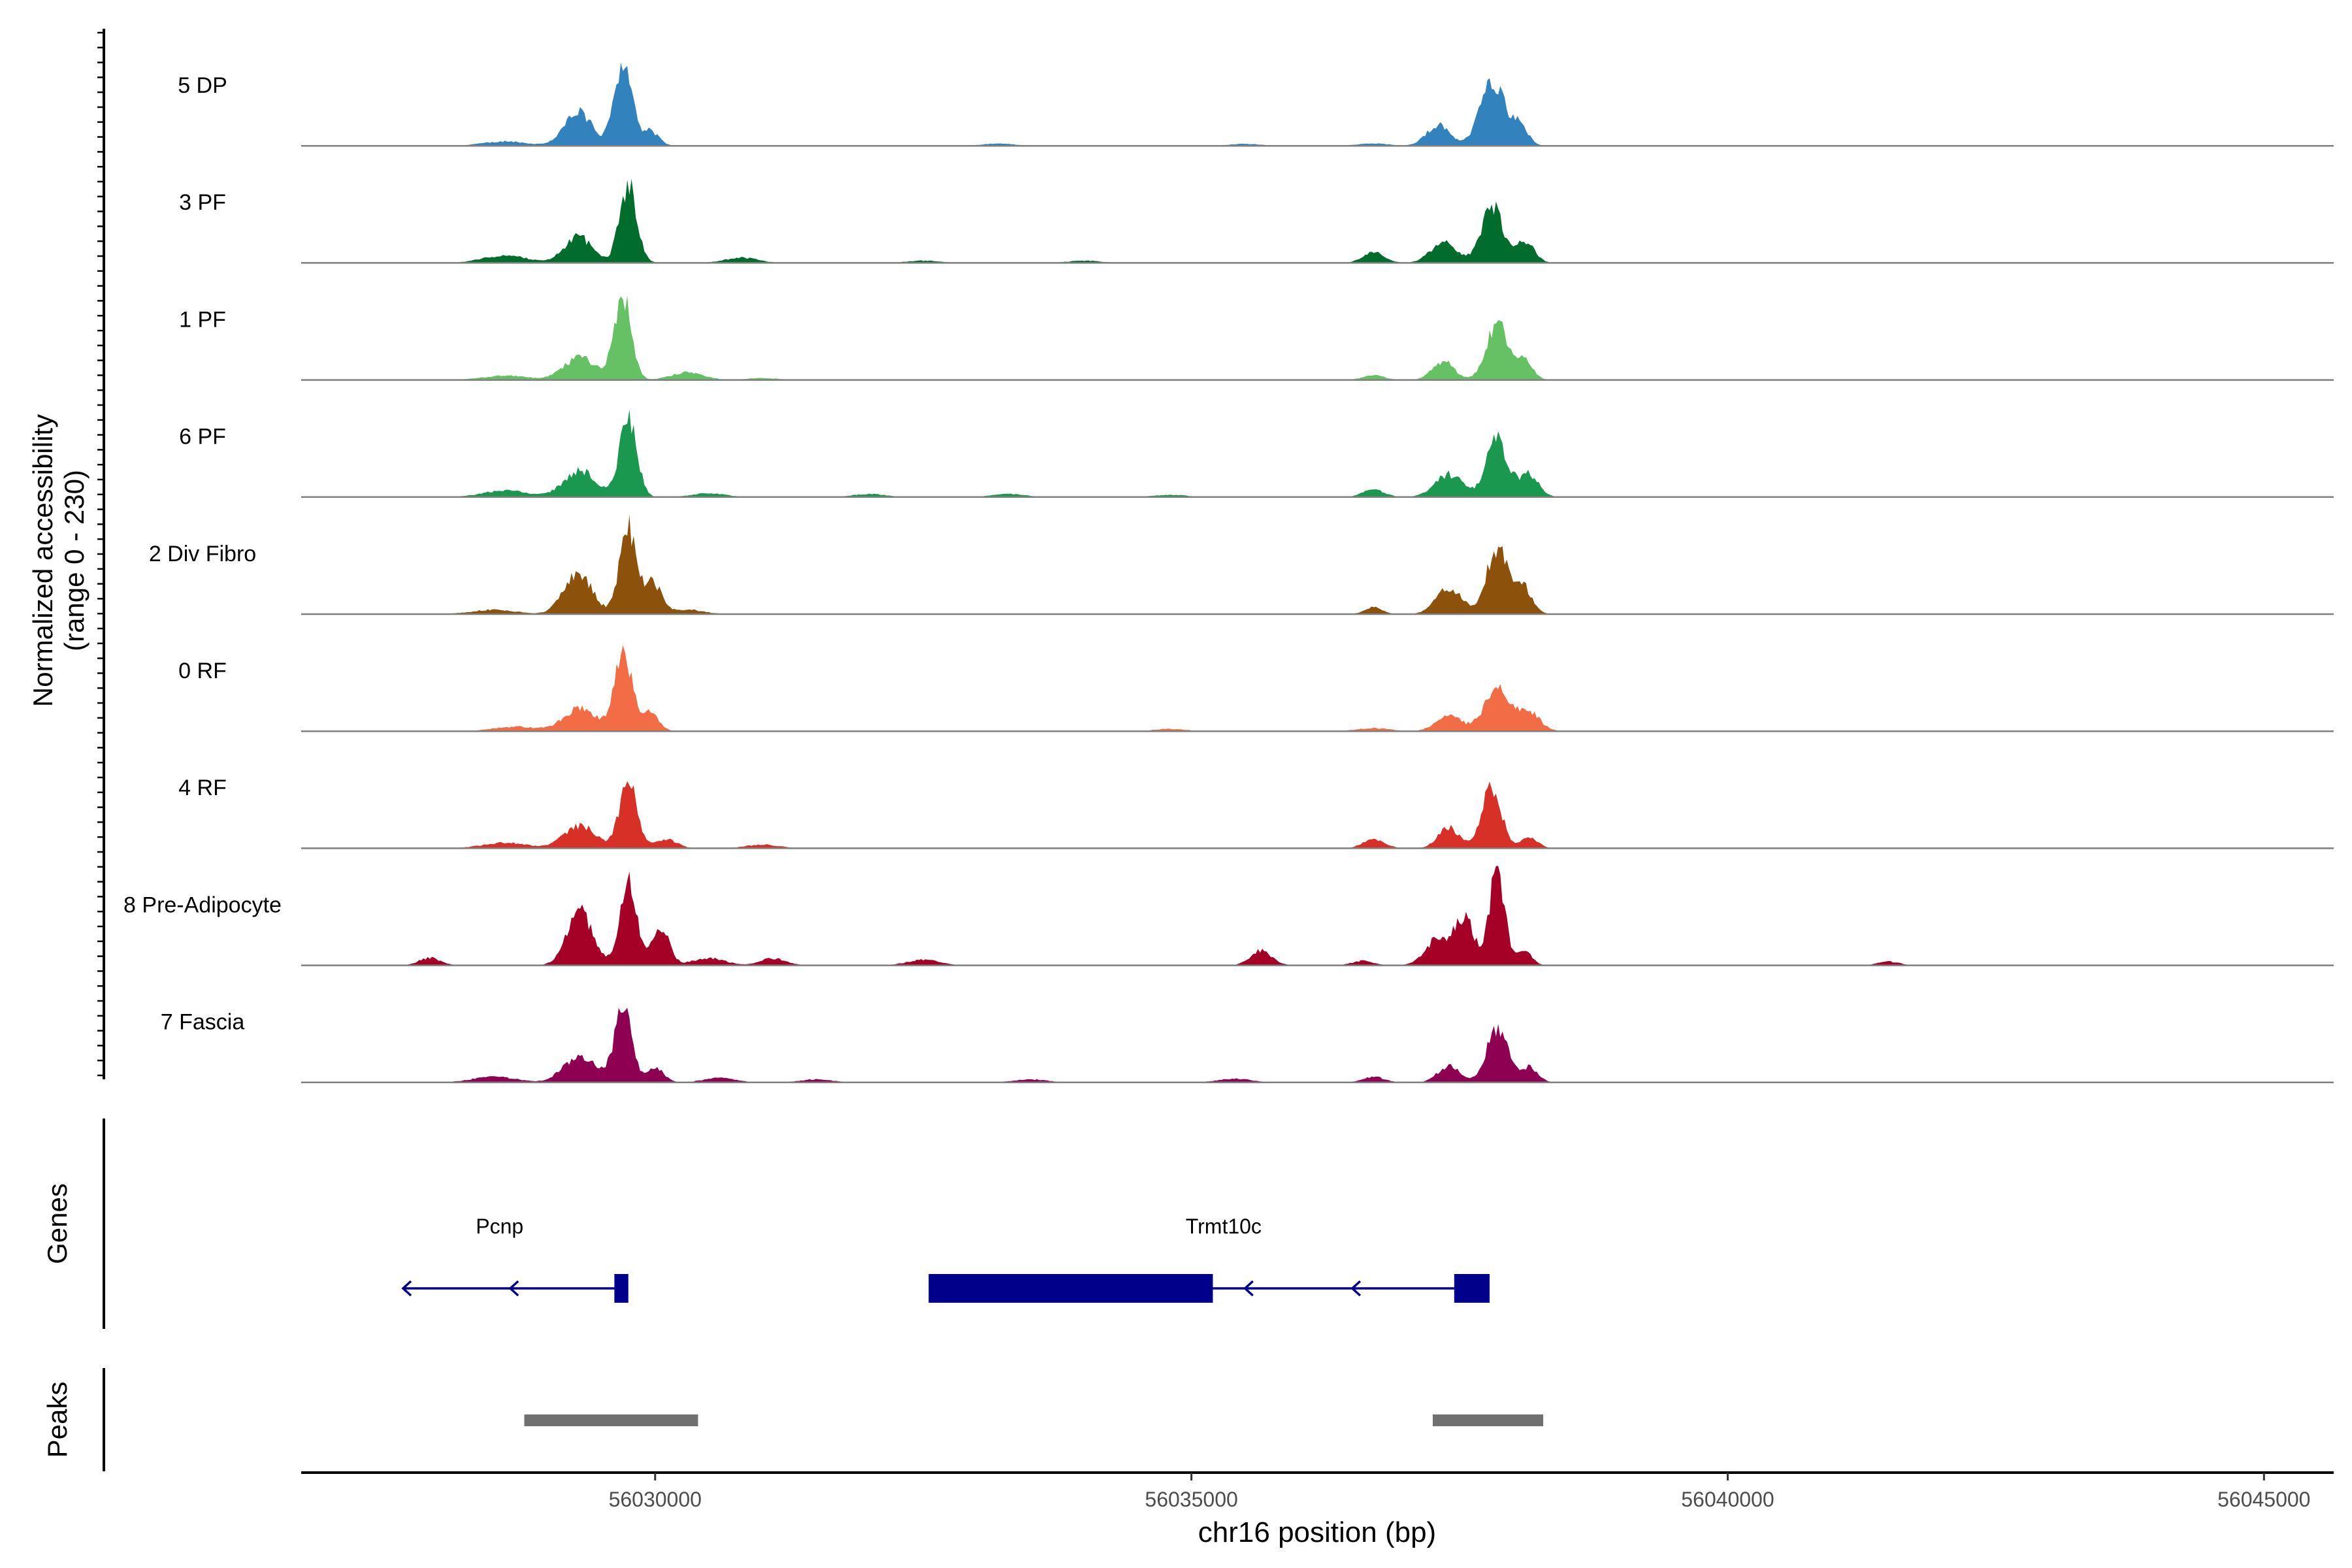 This screenshot has height=1568, width=2352. What do you see at coordinates (1317, 1532) in the screenshot?
I see `x-axis-title: chr16 position (bp)` at bounding box center [1317, 1532].